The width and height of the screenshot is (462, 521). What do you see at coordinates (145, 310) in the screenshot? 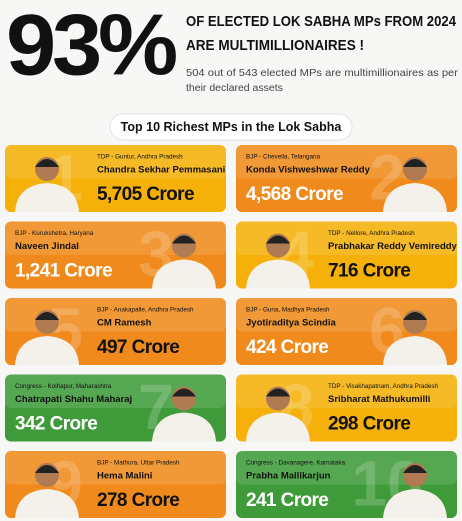
I see `party-constituency: BJP - Anakapalle, Andhra Pradesh` at bounding box center [145, 310].